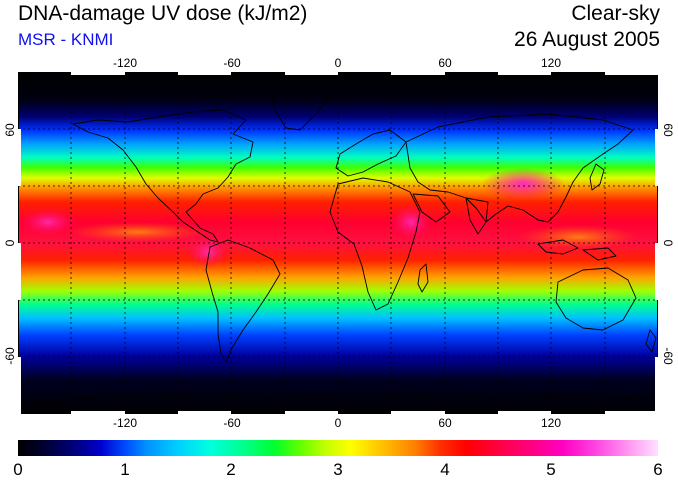  What do you see at coordinates (10, 356) in the screenshot?
I see `lat-label-left: -60` at bounding box center [10, 356].